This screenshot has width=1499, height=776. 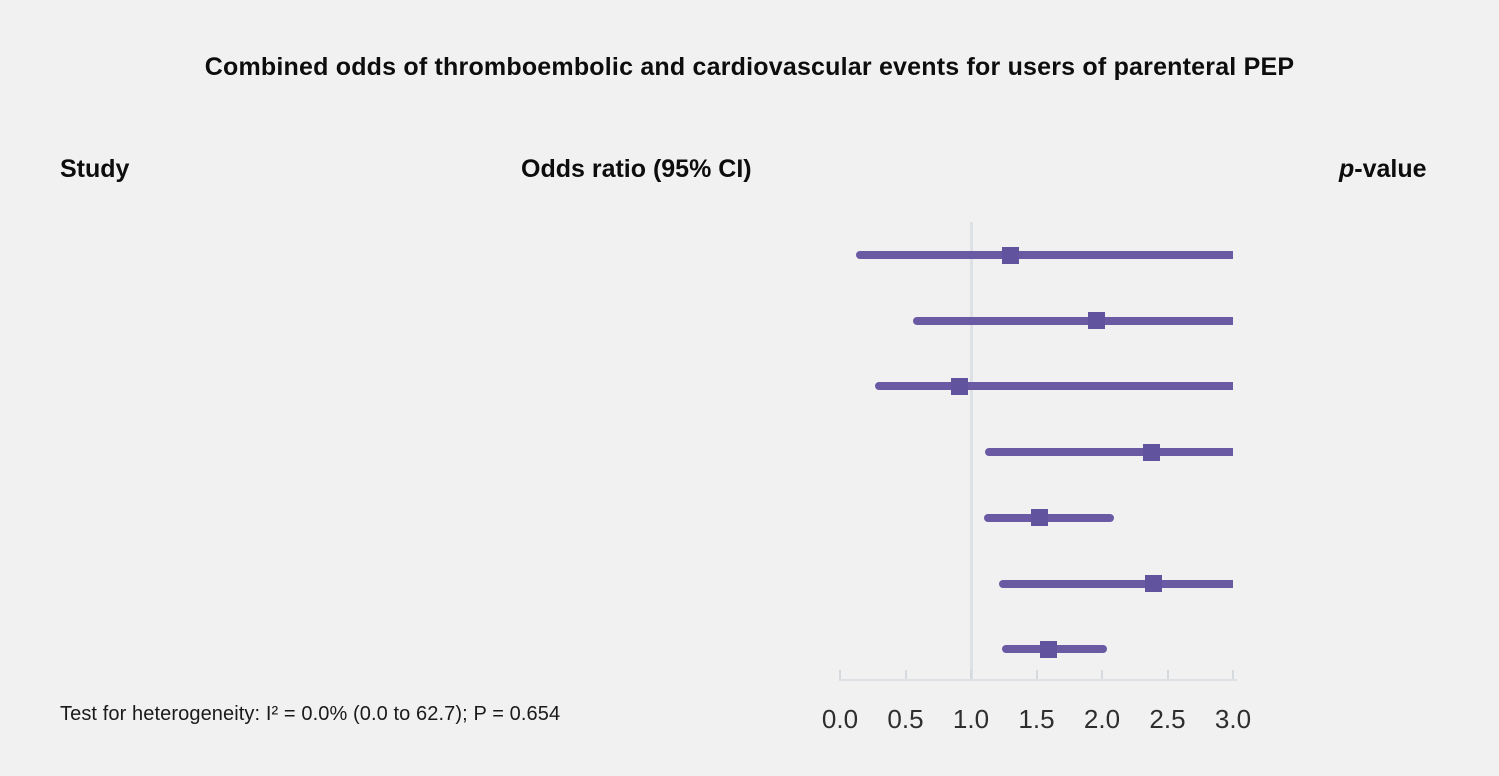 What do you see at coordinates (971, 719) in the screenshot?
I see `x-axis-tick-label: 1.0` at bounding box center [971, 719].